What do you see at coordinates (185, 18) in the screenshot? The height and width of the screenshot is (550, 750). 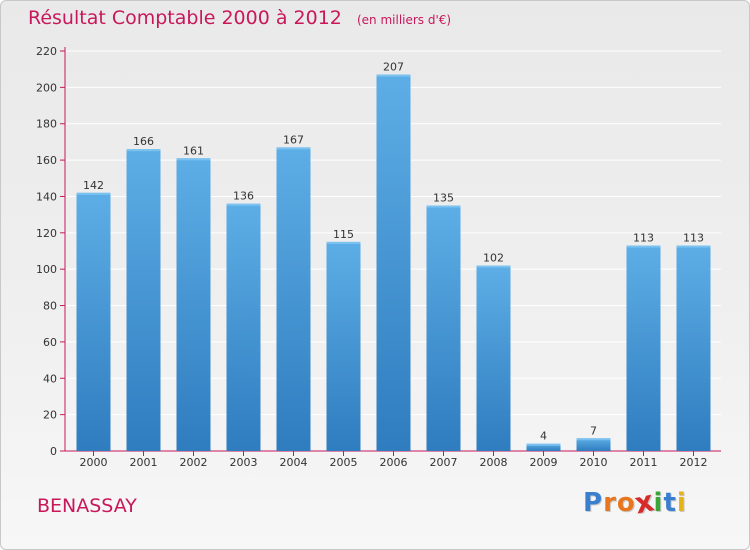 I see `title-text: Résultat Comptable 2000 à 2012` at bounding box center [185, 18].